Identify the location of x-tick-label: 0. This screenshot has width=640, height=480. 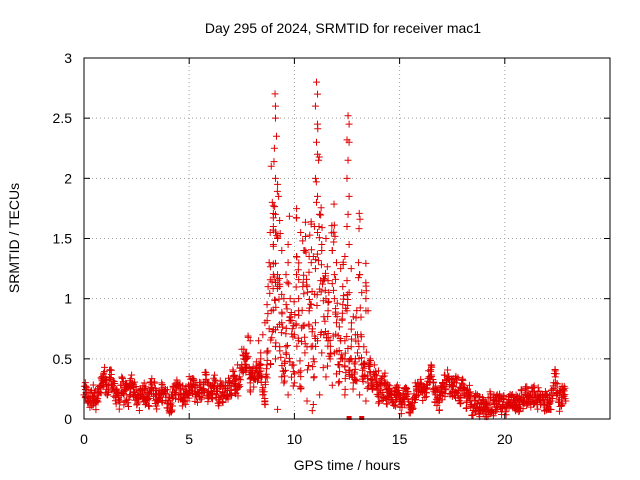
(84, 439).